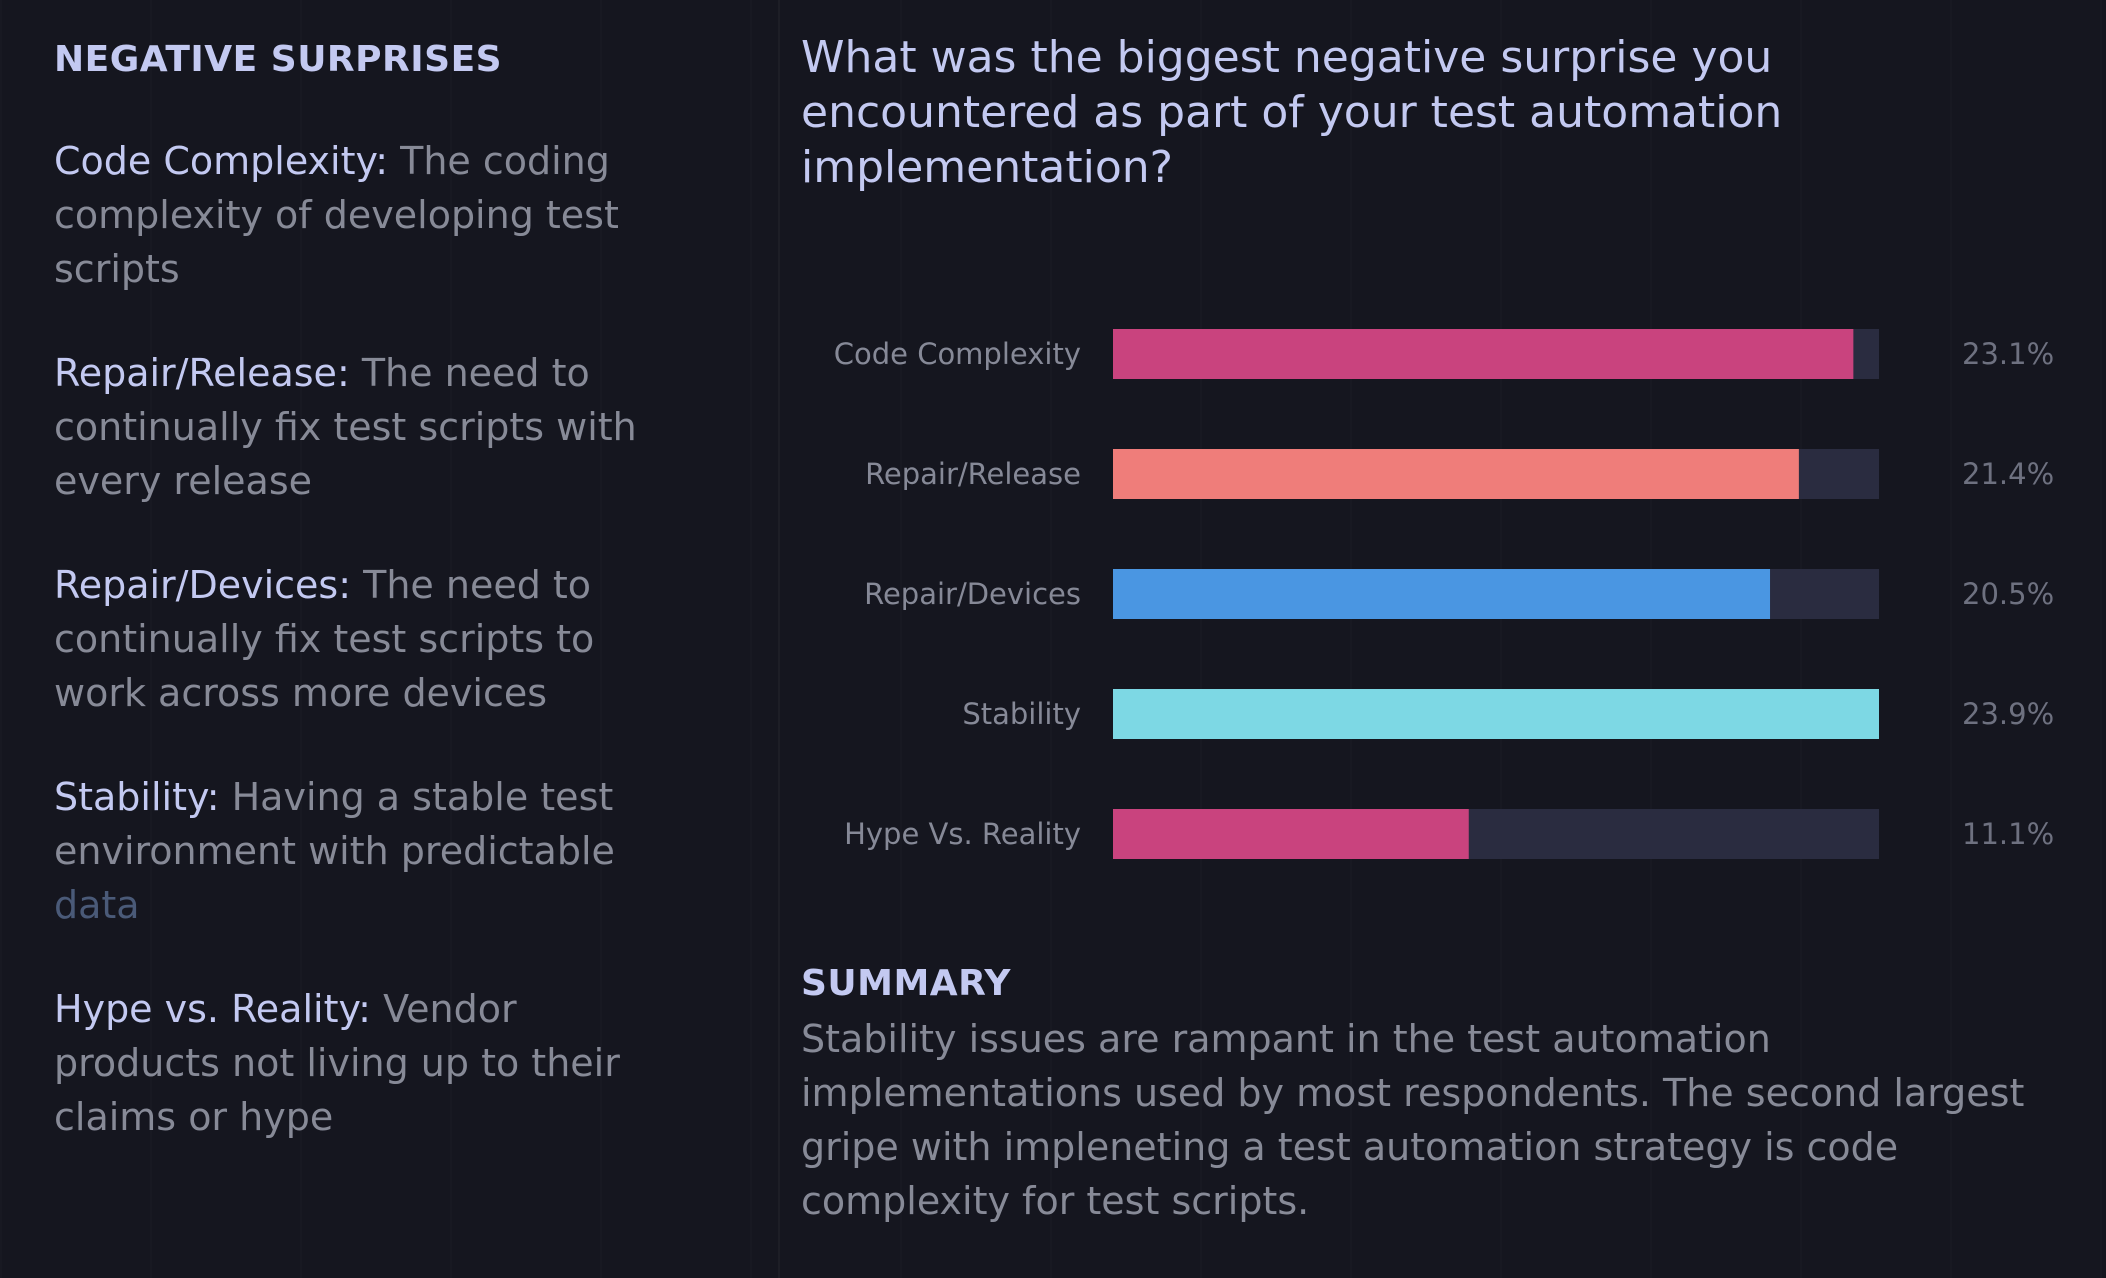 The height and width of the screenshot is (1278, 2106). I want to click on definition-term: Code Complexity:, so click(221, 161).